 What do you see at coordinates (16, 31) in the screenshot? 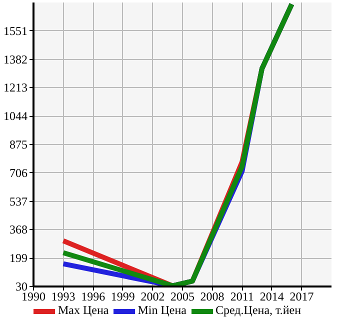
I see `y-tick-label: 1551` at bounding box center [16, 31].